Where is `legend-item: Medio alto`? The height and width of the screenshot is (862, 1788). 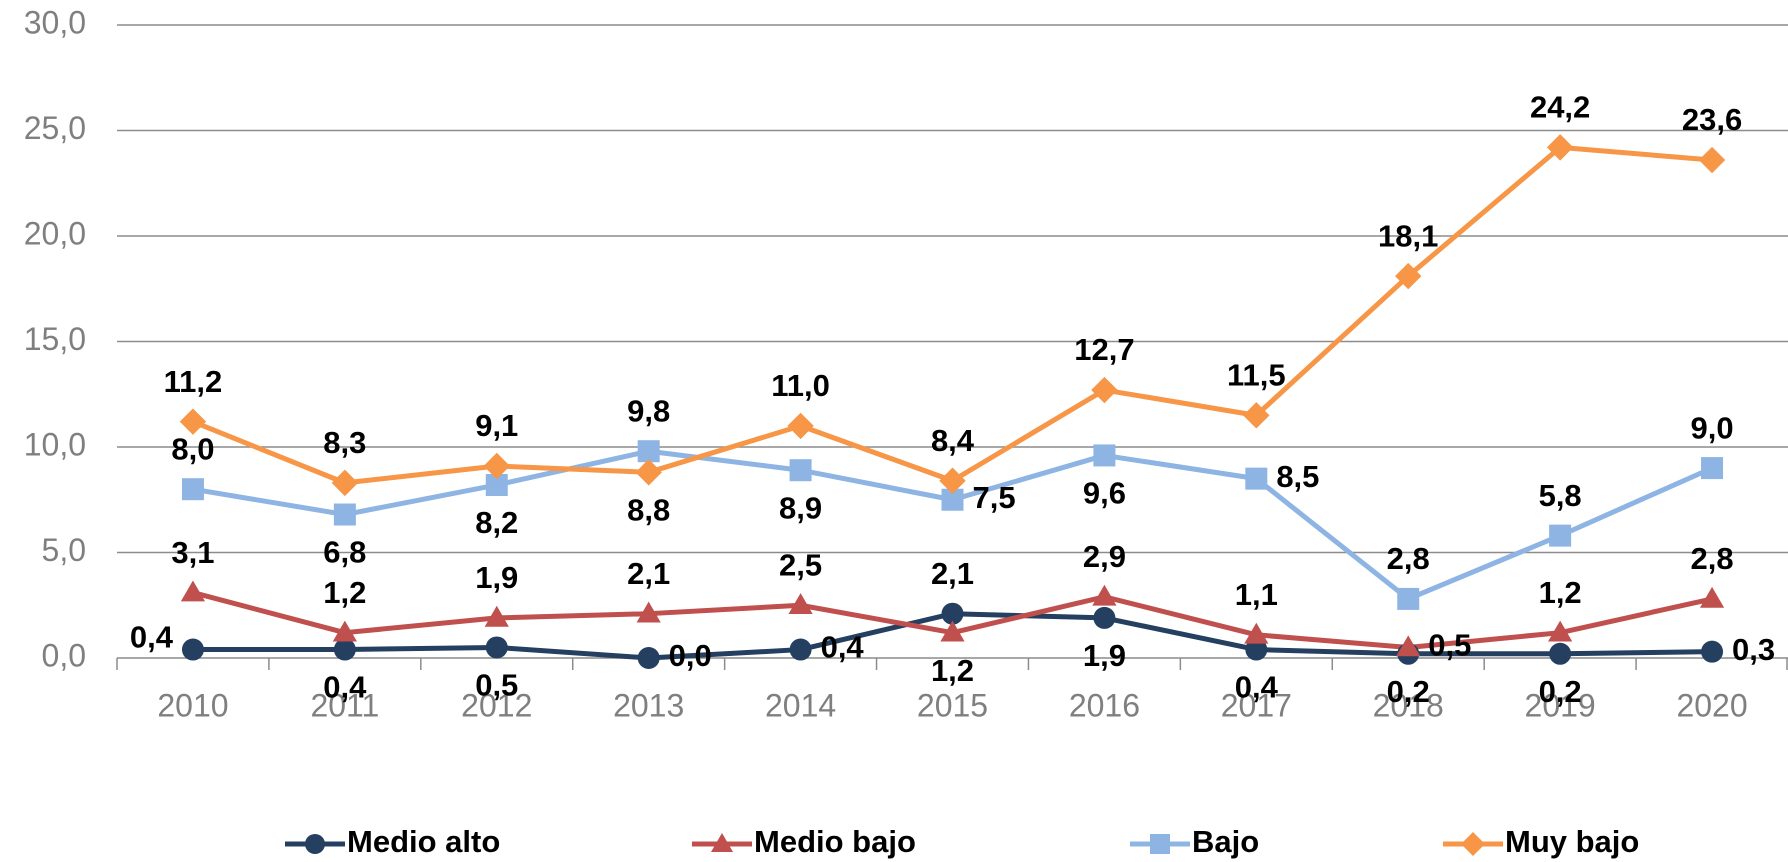
legend-item: Medio alto is located at coordinates (392, 841).